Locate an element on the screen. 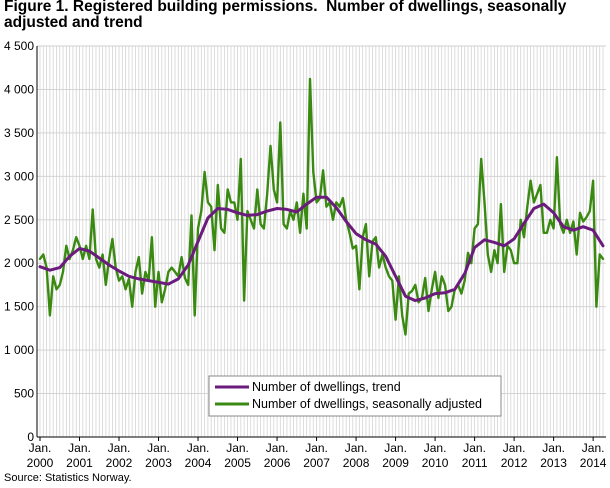 The height and width of the screenshot is (488, 610). y-tick-label: 2 500 is located at coordinates (19, 220).